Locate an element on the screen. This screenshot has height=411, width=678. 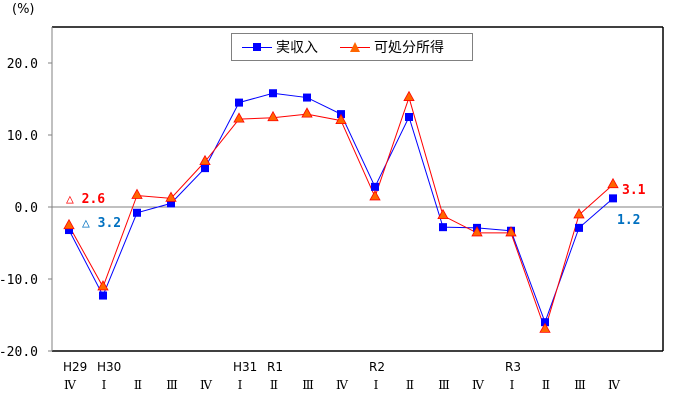
y-tick-label: -20.0 is located at coordinates (19, 352).